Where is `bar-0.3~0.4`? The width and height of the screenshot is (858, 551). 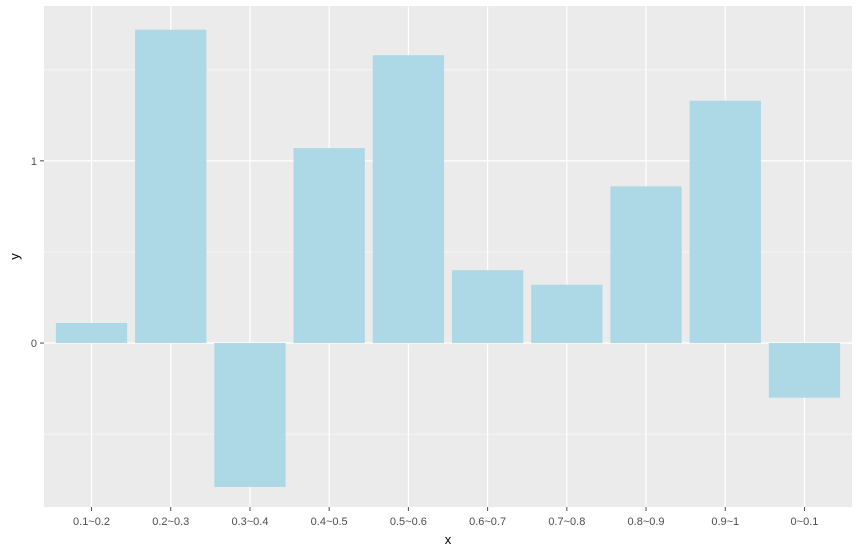
bar-0.3~0.4 is located at coordinates (250, 415).